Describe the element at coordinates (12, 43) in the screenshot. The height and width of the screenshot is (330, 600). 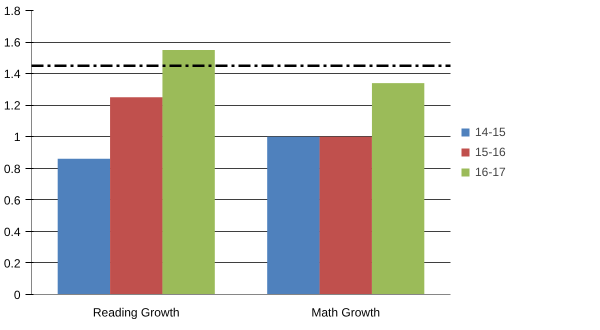
I see `y-tick-label: 1.6` at that location.